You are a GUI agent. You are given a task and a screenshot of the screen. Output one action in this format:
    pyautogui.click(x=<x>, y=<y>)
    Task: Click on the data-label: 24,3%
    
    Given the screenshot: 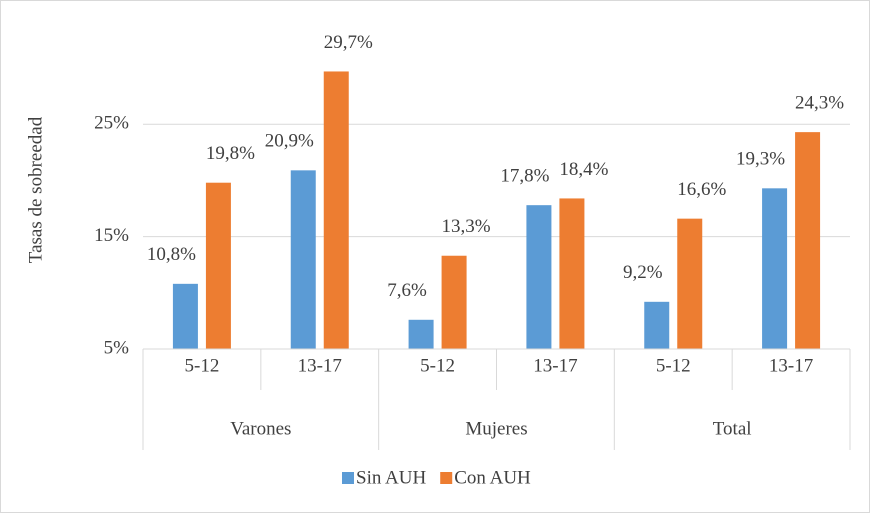 What is the action you would take?
    pyautogui.click(x=819, y=102)
    